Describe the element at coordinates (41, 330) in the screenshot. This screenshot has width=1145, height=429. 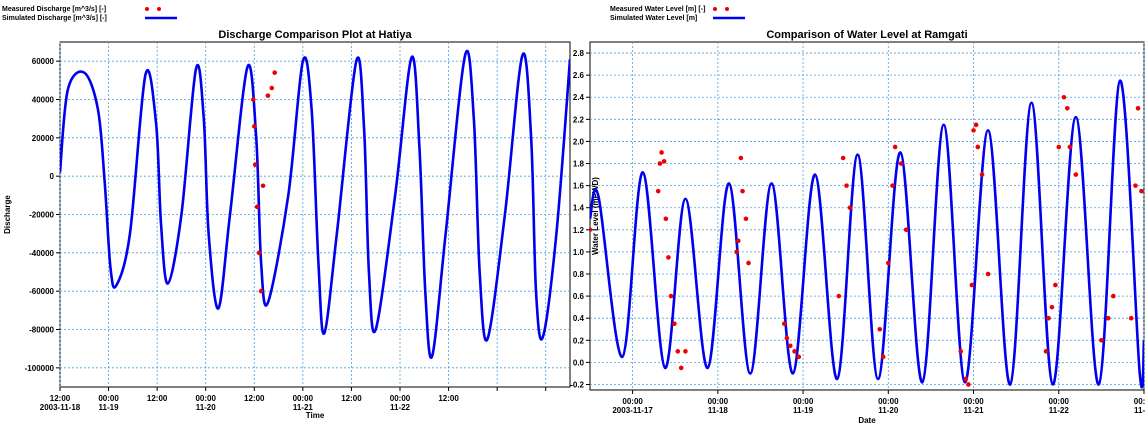
I see `y-tick-label: -80000` at that location.